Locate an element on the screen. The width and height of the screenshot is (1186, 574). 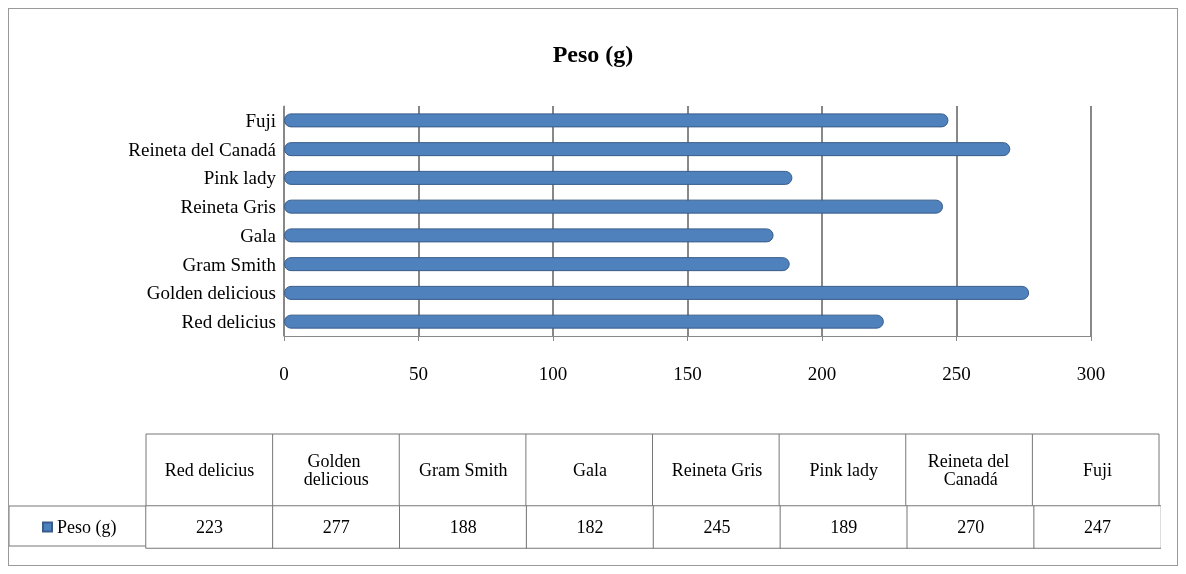
data-label: 247 is located at coordinates (1098, 527).